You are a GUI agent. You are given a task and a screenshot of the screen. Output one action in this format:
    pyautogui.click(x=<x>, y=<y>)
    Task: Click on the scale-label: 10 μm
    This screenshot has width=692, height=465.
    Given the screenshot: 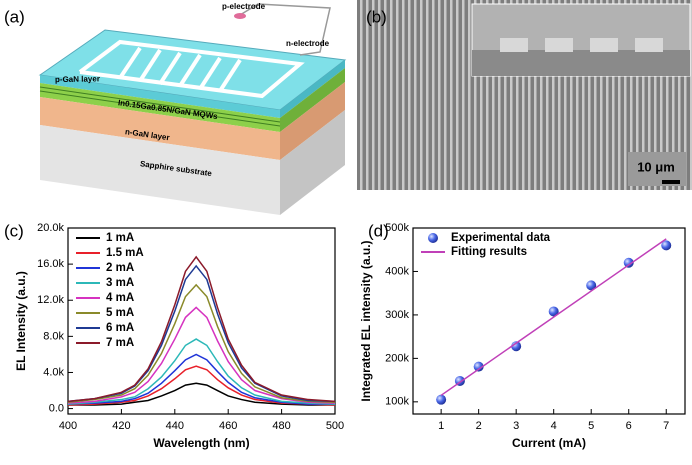 What is the action you would take?
    pyautogui.click(x=656, y=166)
    